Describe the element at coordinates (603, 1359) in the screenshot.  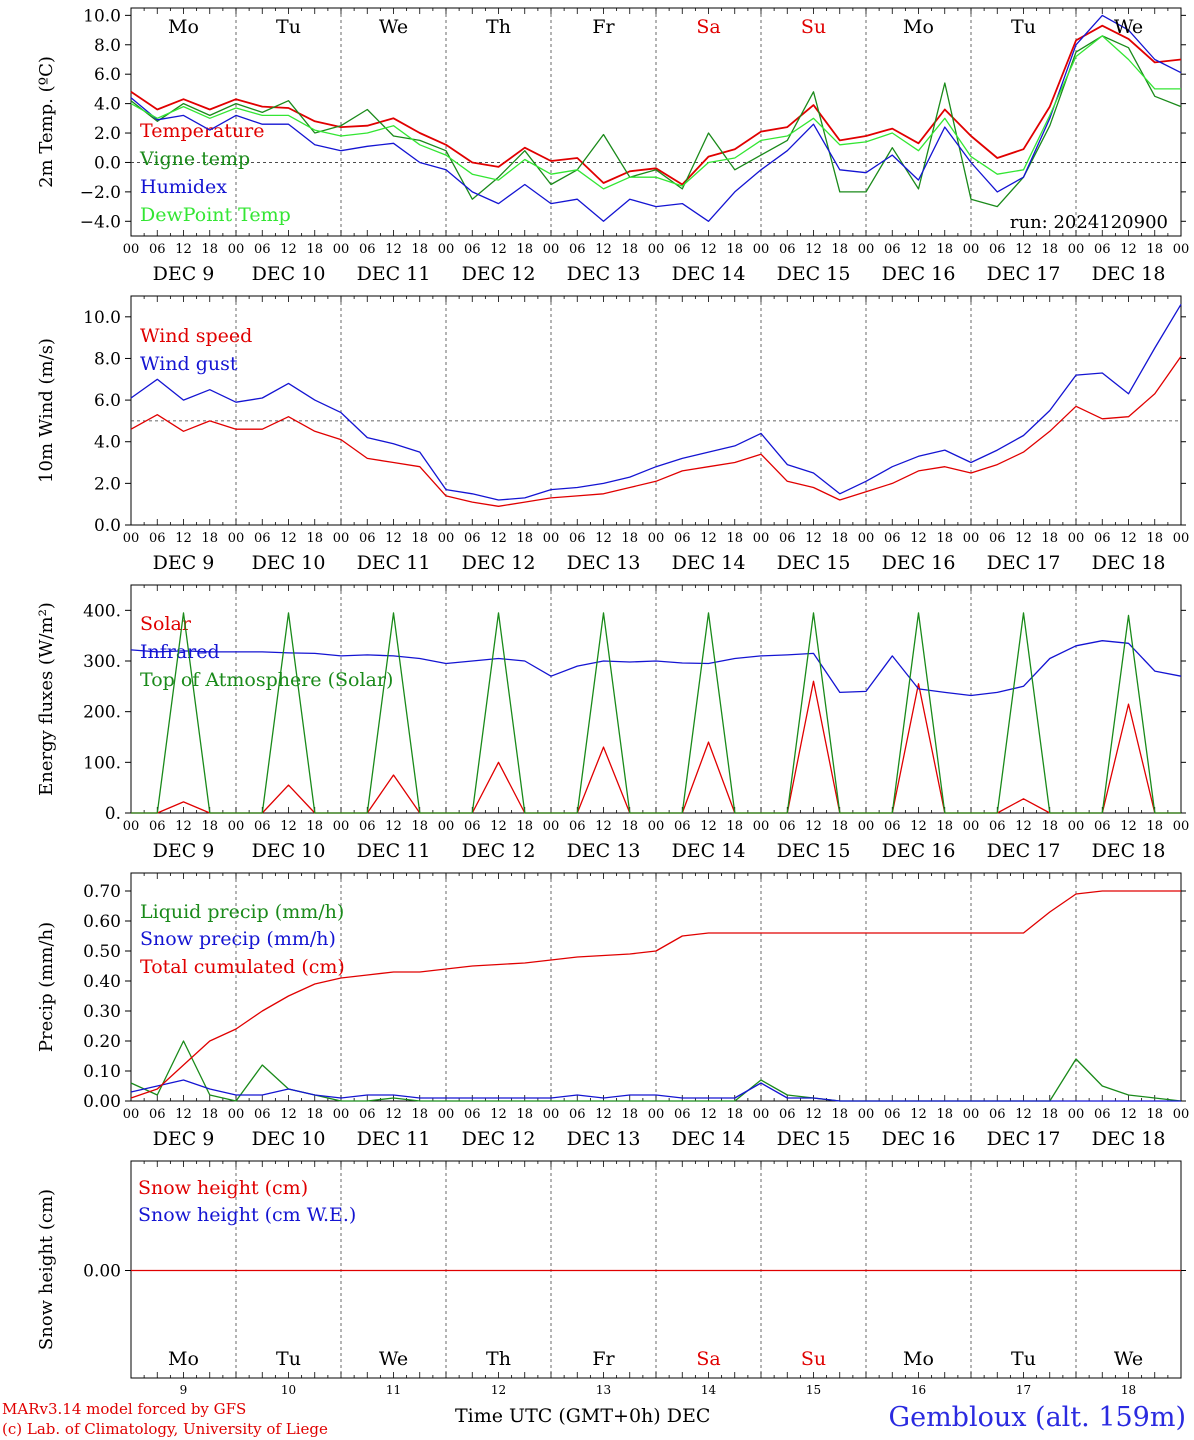
I see `day-name-bottom: Fr` at that location.